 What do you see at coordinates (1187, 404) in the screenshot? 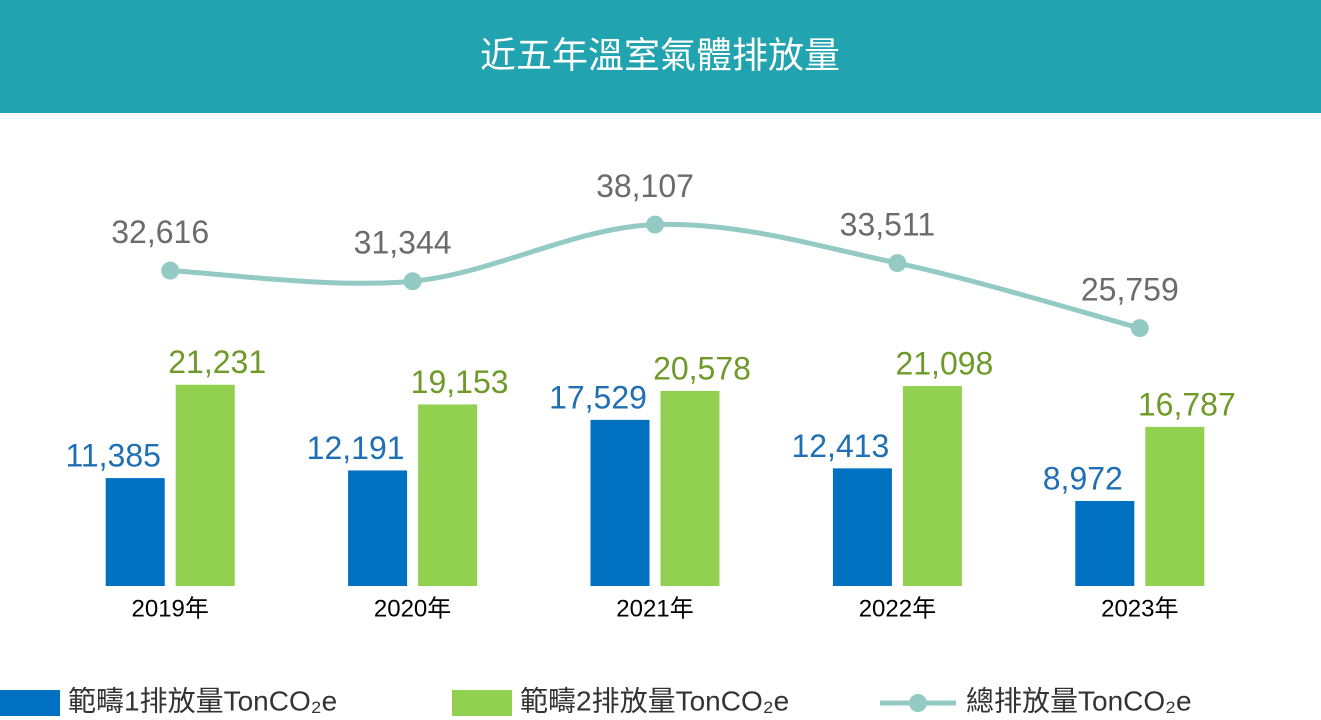
I see `value-label: 16,787` at bounding box center [1187, 404].